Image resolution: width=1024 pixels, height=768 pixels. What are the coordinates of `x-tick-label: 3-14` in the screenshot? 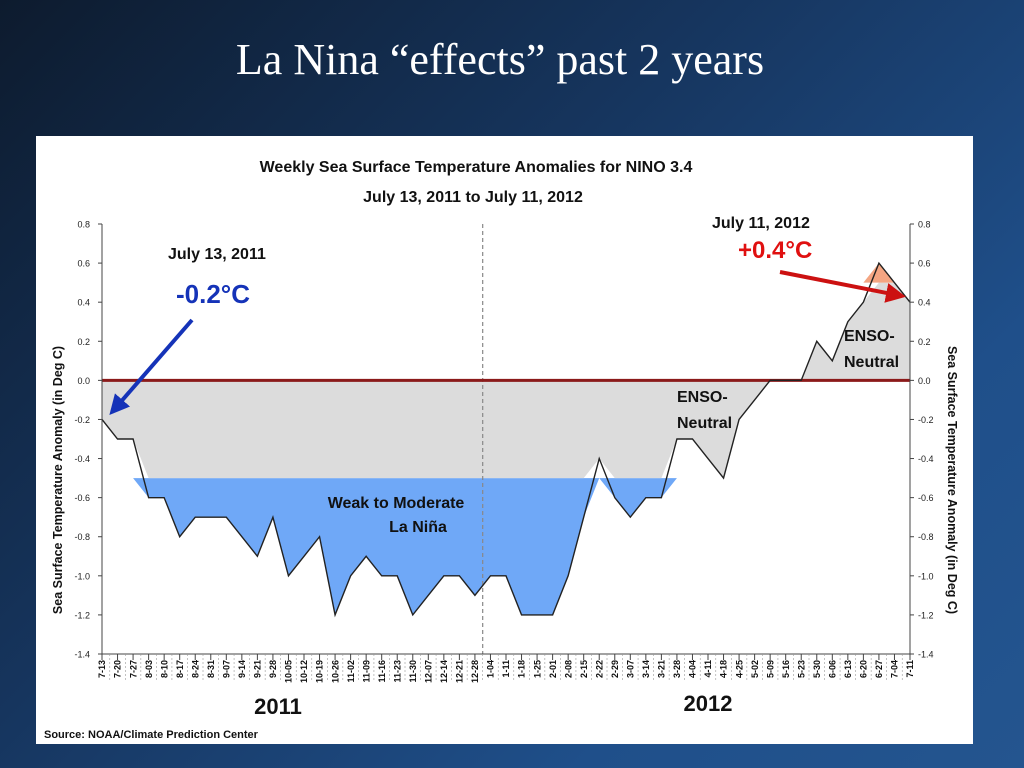 It's located at (646, 669).